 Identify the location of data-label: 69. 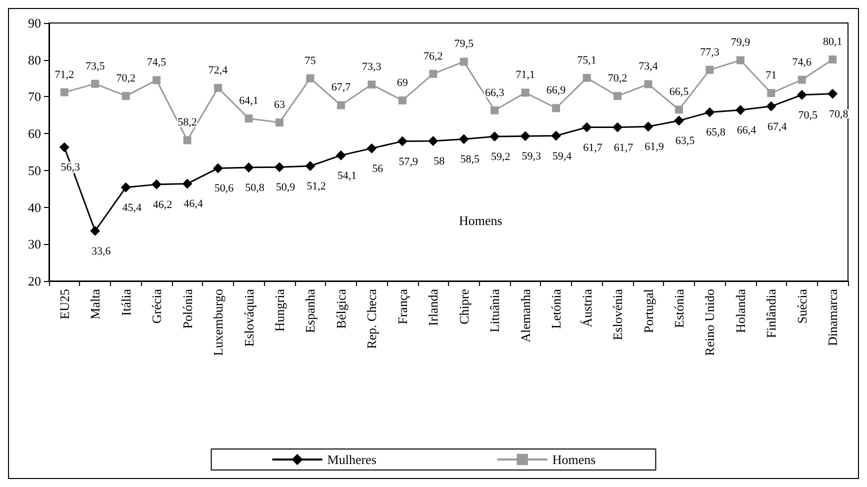
(402, 82).